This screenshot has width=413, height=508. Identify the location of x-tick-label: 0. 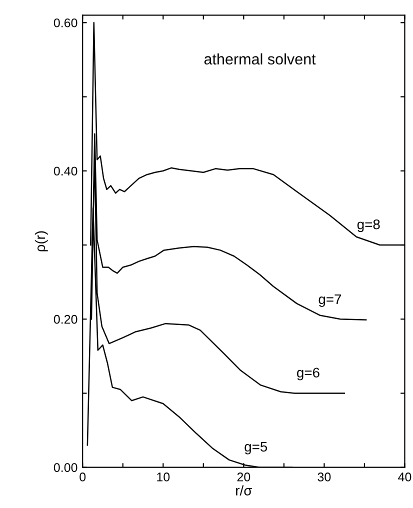
(83, 477).